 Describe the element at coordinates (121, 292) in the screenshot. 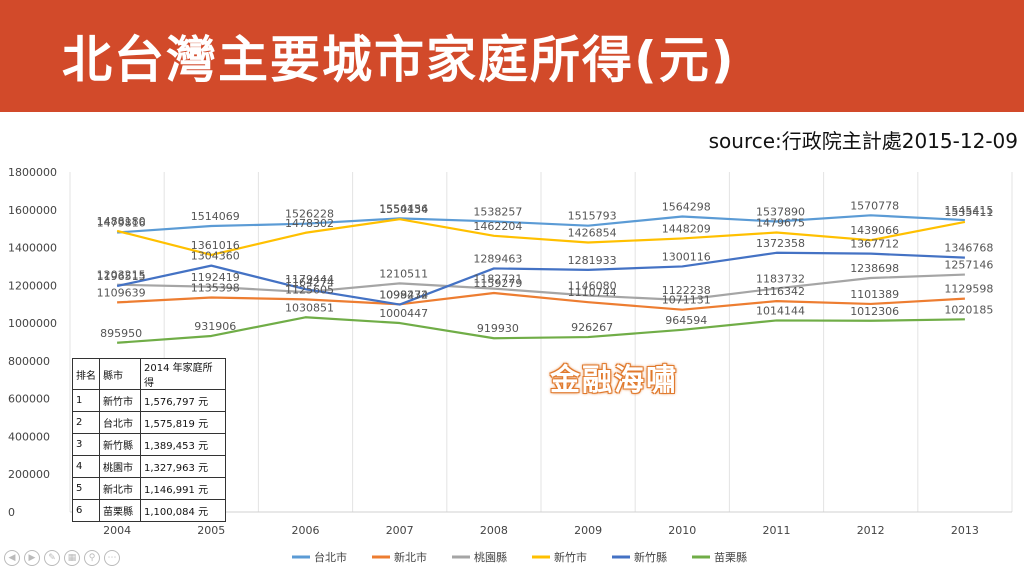

I see `data-label: 1109639` at that location.